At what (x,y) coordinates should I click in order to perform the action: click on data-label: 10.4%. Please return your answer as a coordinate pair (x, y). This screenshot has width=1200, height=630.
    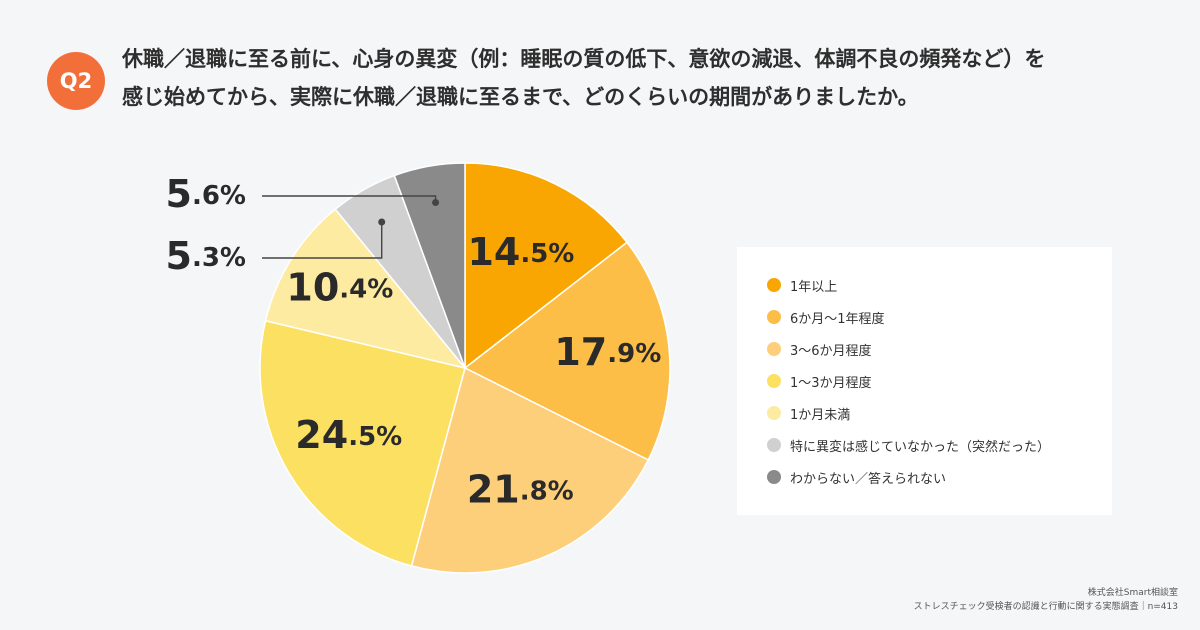
    Looking at the image, I should click on (339, 287).